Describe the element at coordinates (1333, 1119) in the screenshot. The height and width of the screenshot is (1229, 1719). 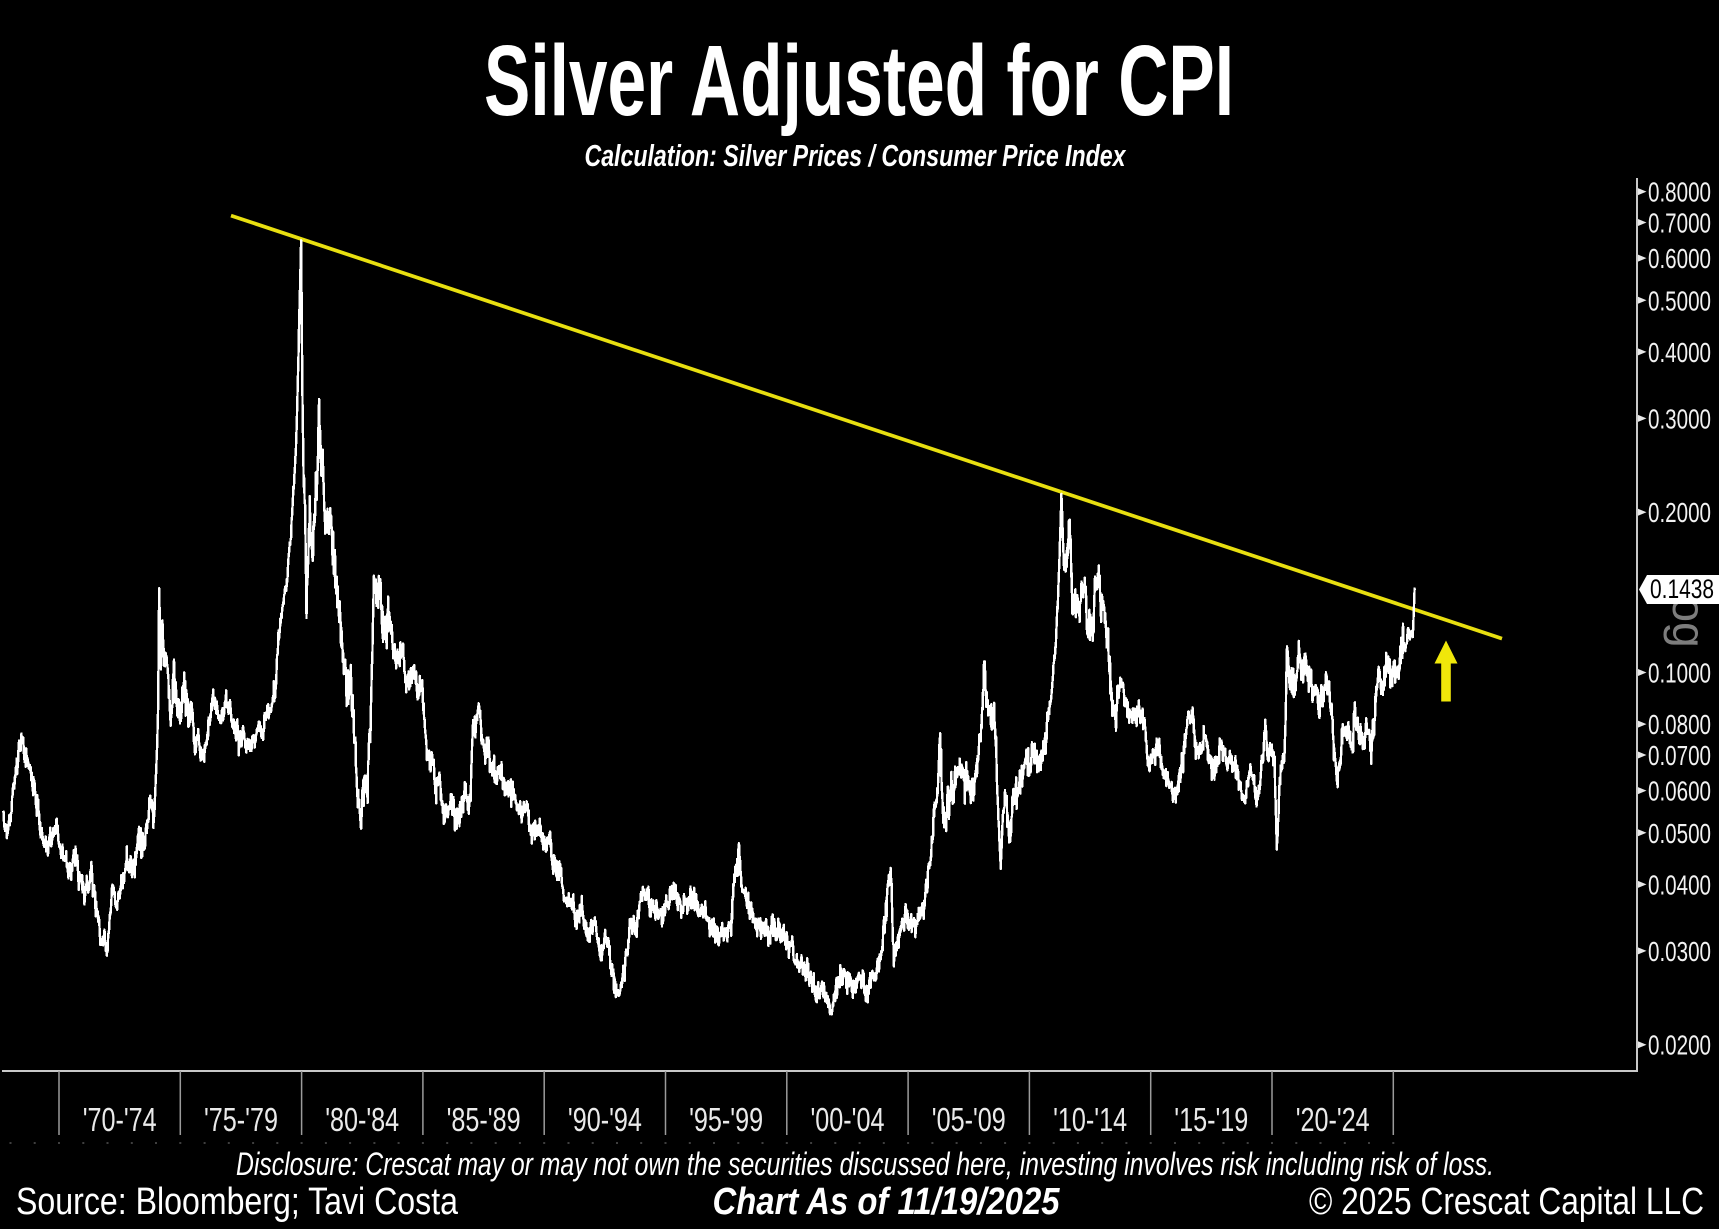
I see `svg-text: '20-'24` at that location.